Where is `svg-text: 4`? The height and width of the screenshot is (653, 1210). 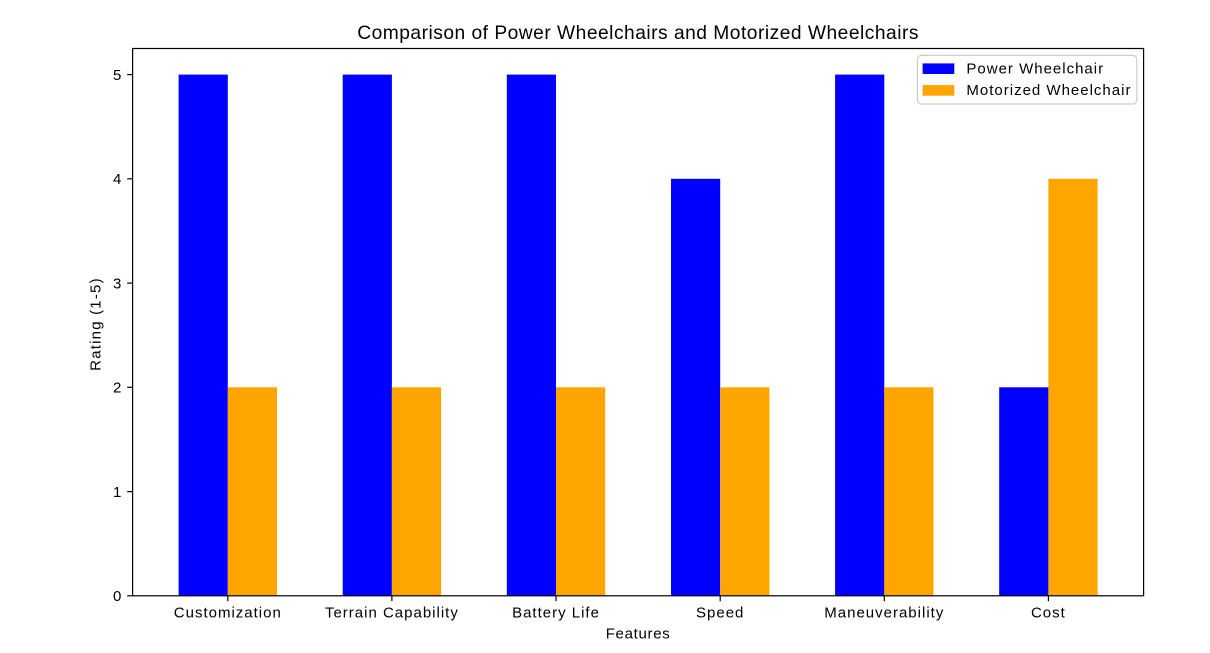 svg-text: 4 is located at coordinates (117, 179).